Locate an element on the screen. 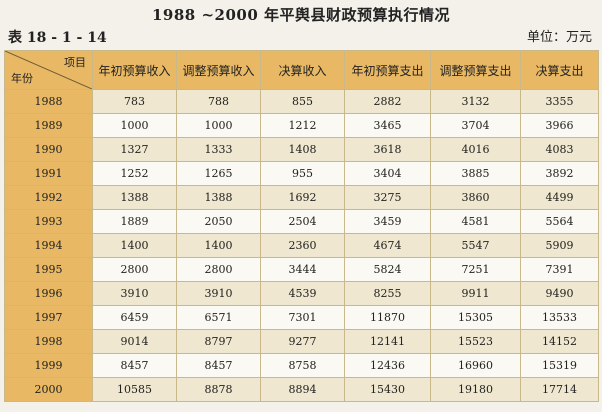 This screenshot has height=412, width=602. value-cell: 1000 is located at coordinates (218, 125).